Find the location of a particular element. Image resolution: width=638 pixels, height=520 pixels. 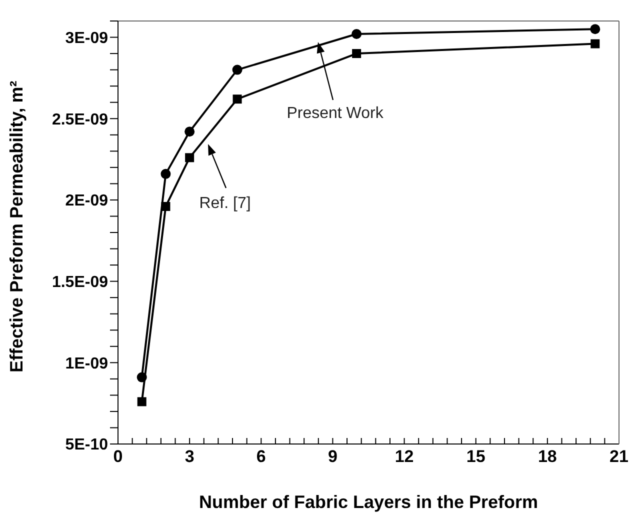

y-tick-label: 2.5E-09 is located at coordinates (80, 119).